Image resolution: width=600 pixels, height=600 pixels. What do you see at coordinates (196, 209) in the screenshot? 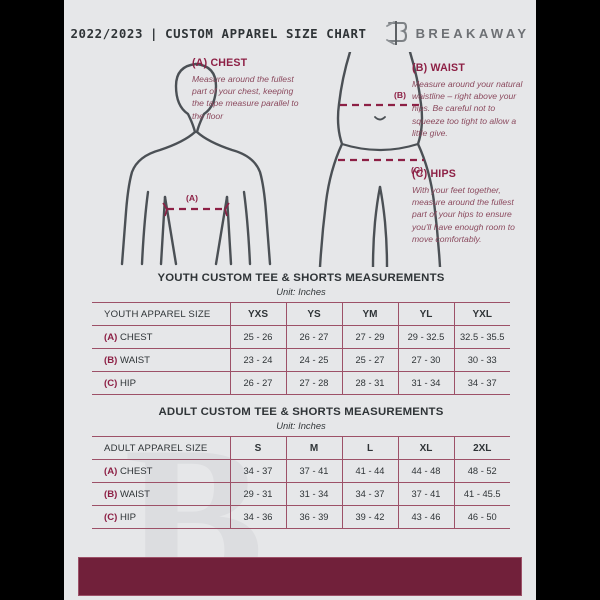
I see `chest-measure-line` at bounding box center [196, 209].